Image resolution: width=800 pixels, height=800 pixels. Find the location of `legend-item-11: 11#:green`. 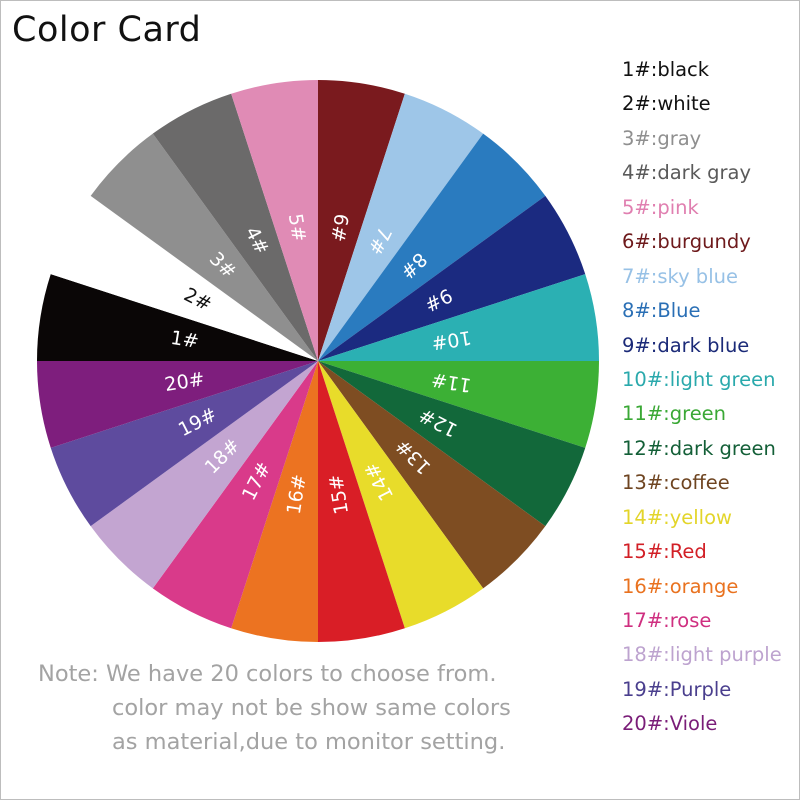

legend-item-11: 11#:green is located at coordinates (674, 414).